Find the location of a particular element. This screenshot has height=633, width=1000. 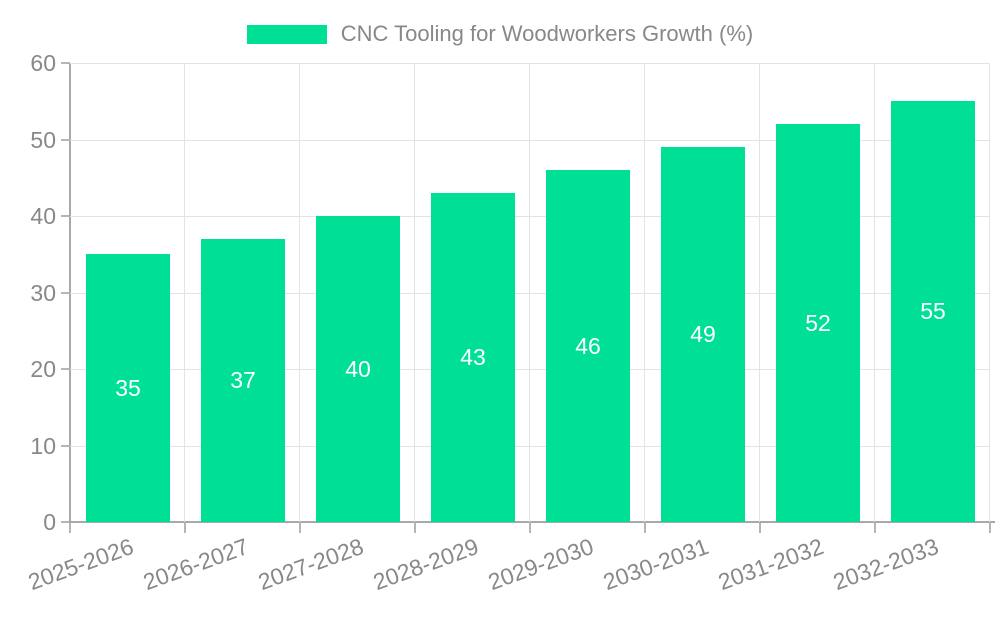

bar-2026-2027: 37 is located at coordinates (243, 380).